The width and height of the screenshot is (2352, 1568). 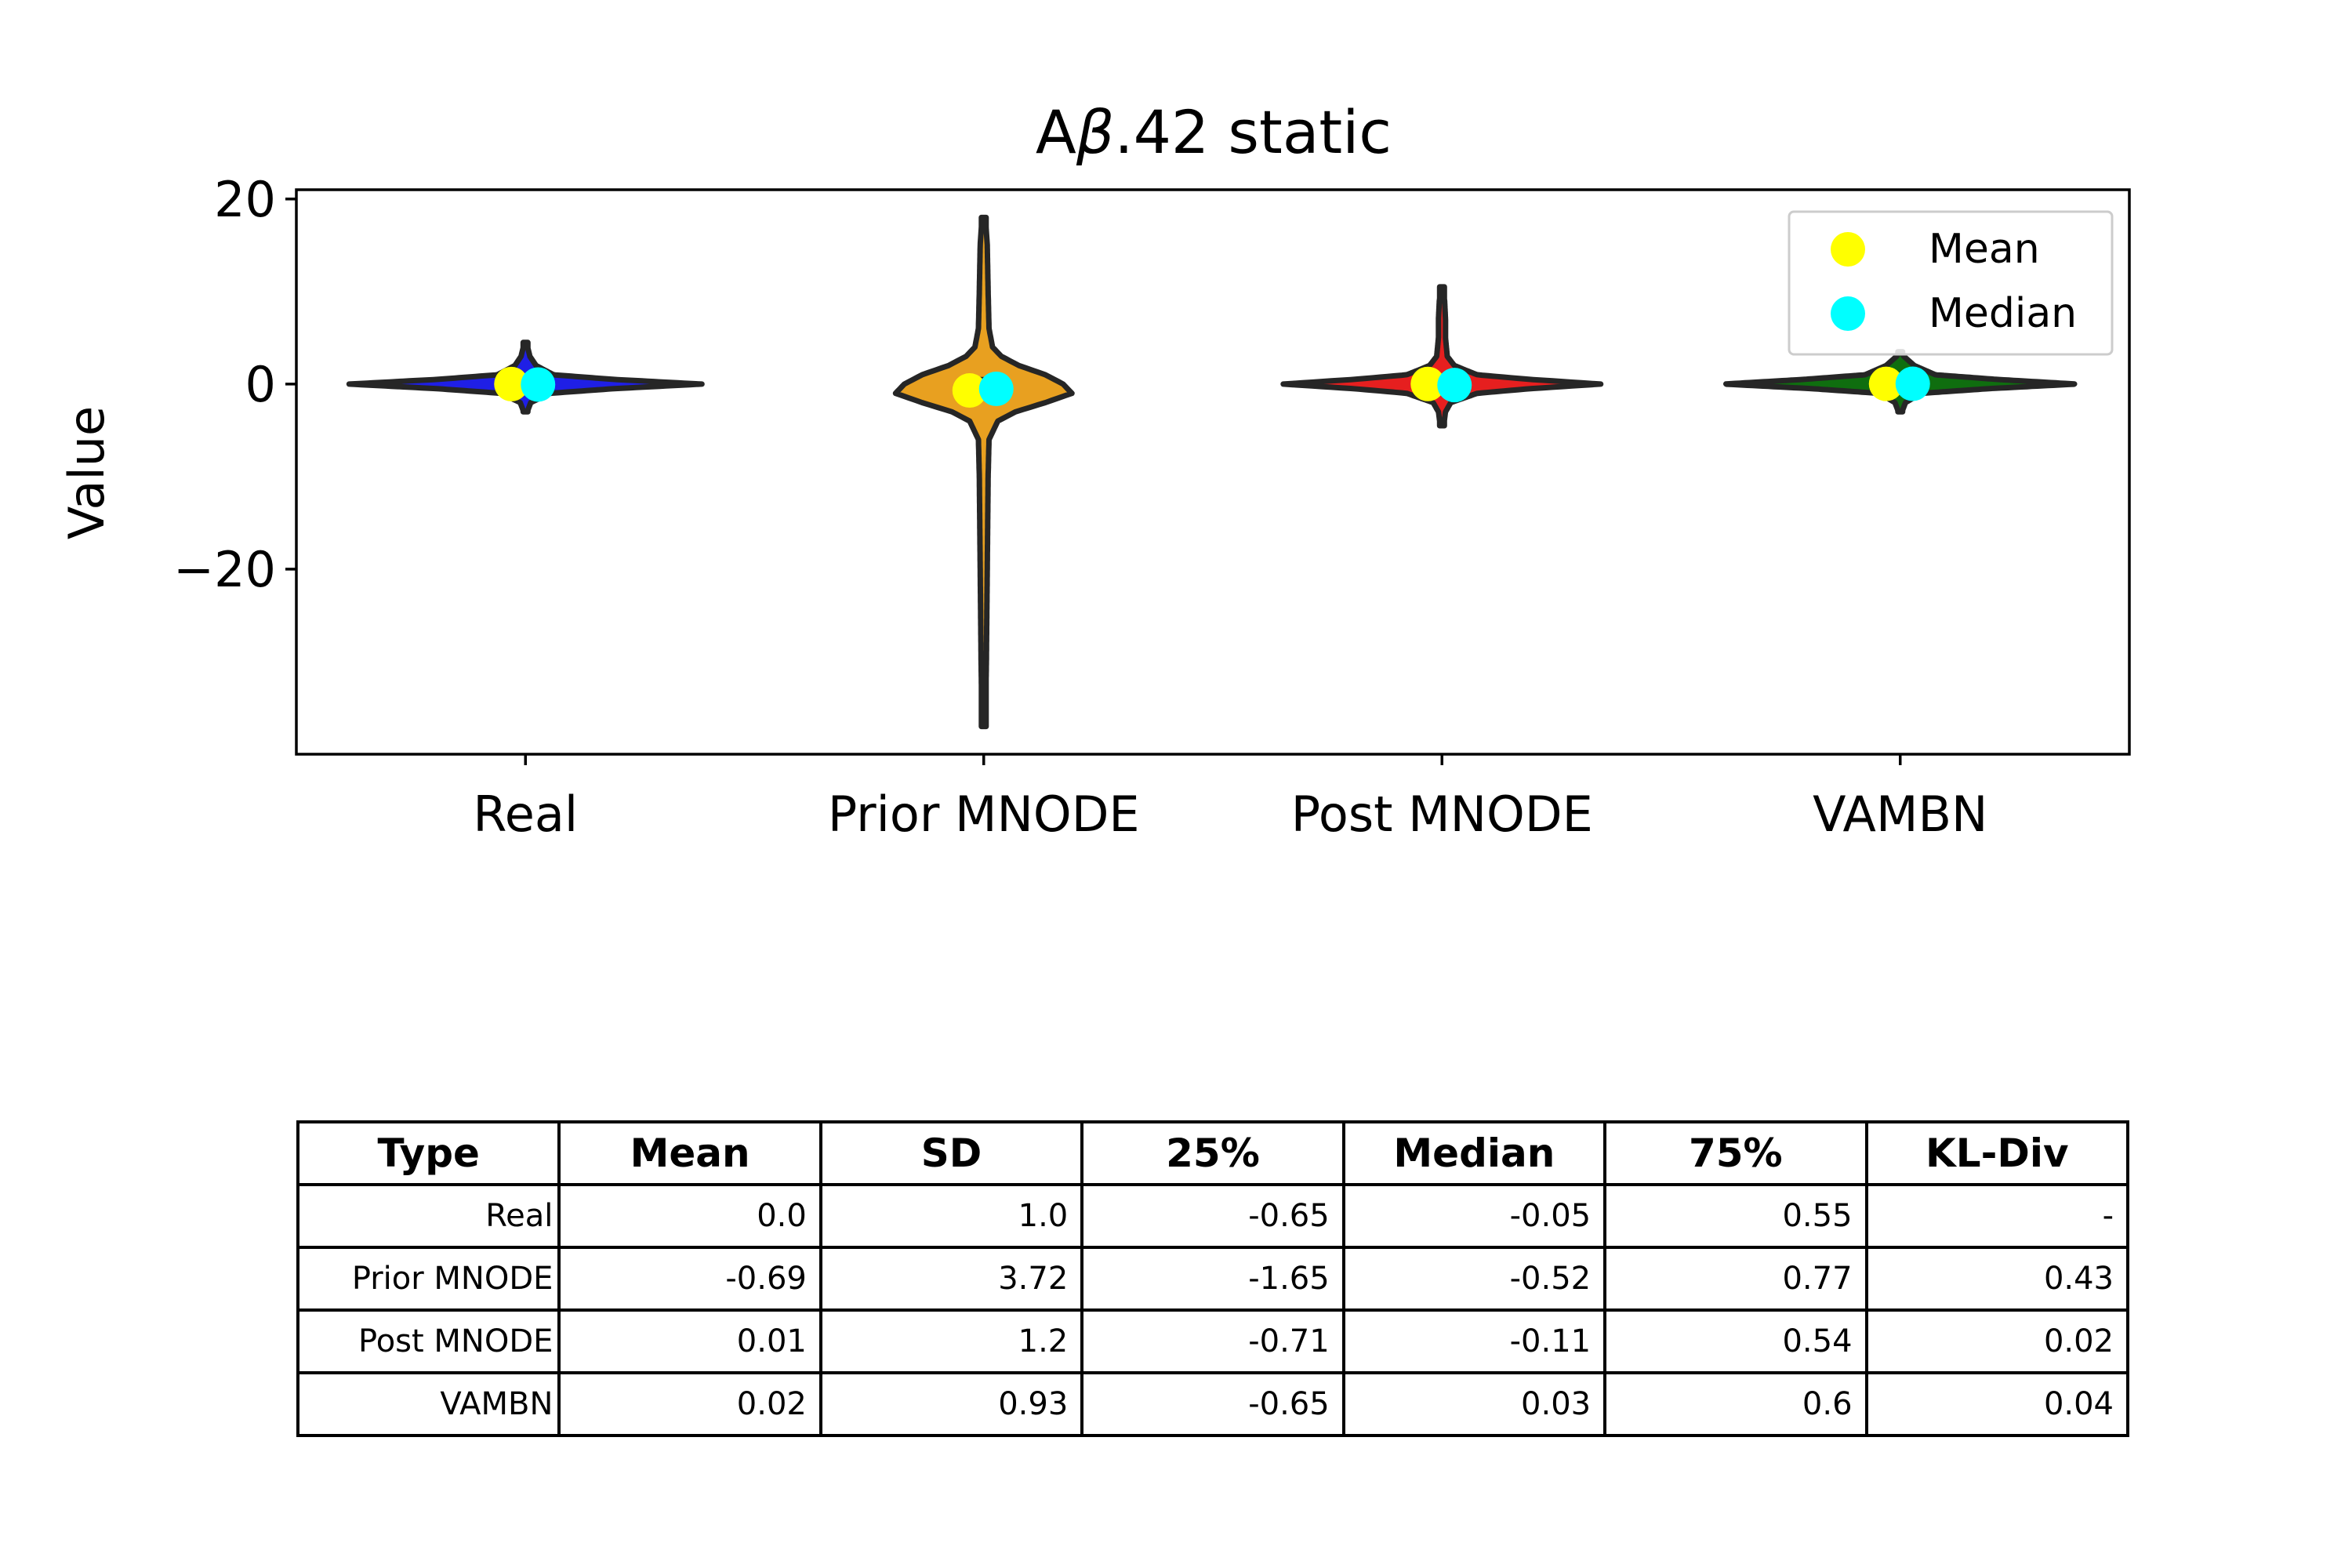 I want to click on legend-label-mean: Mean, so click(x=1984, y=249).